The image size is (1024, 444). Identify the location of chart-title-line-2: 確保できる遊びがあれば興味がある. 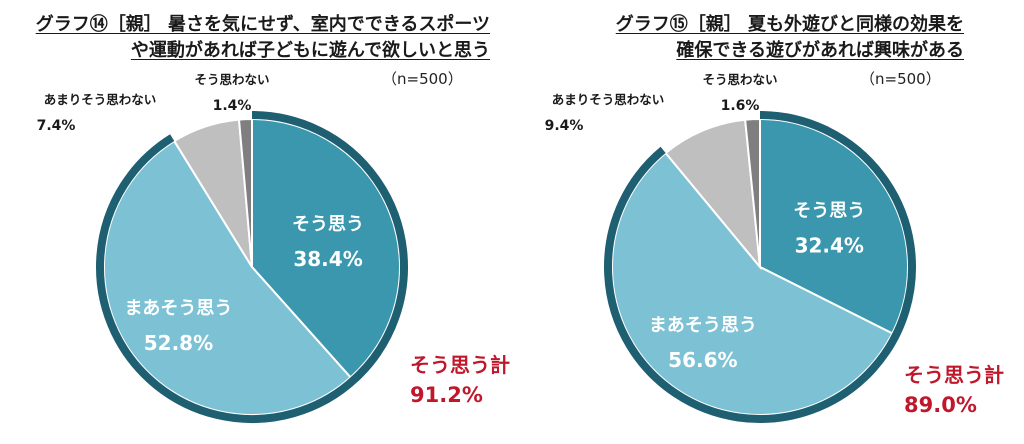
(820, 50).